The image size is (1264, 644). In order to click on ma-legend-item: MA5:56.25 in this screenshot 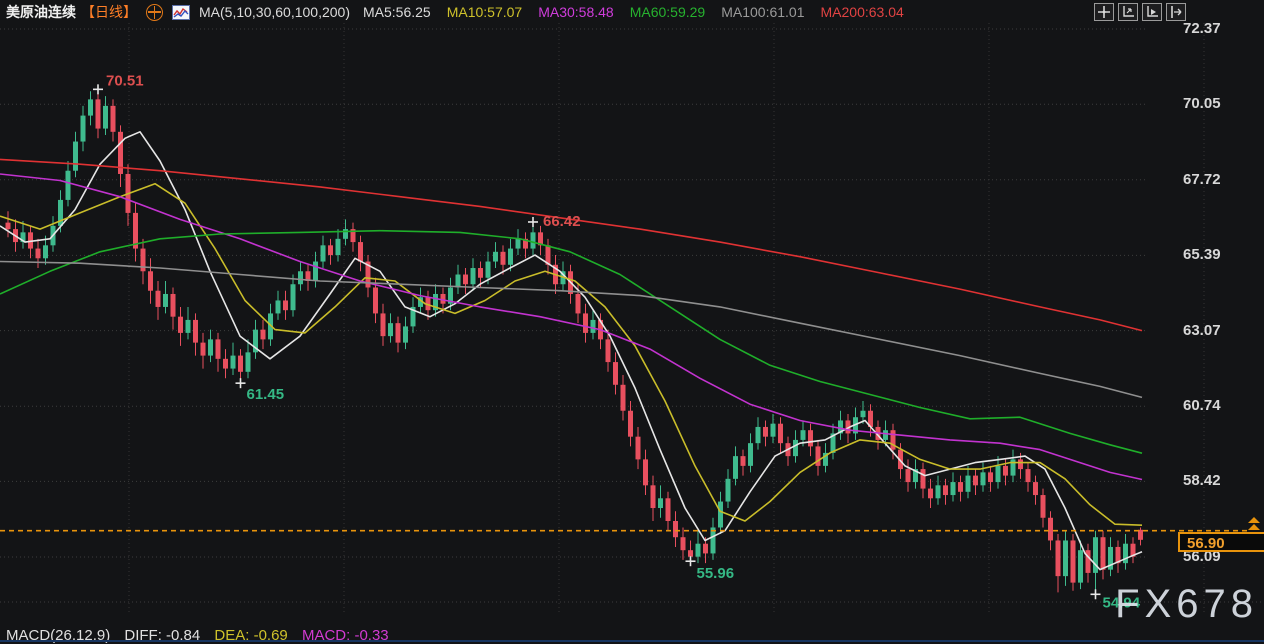, I will do `click(397, 12)`.